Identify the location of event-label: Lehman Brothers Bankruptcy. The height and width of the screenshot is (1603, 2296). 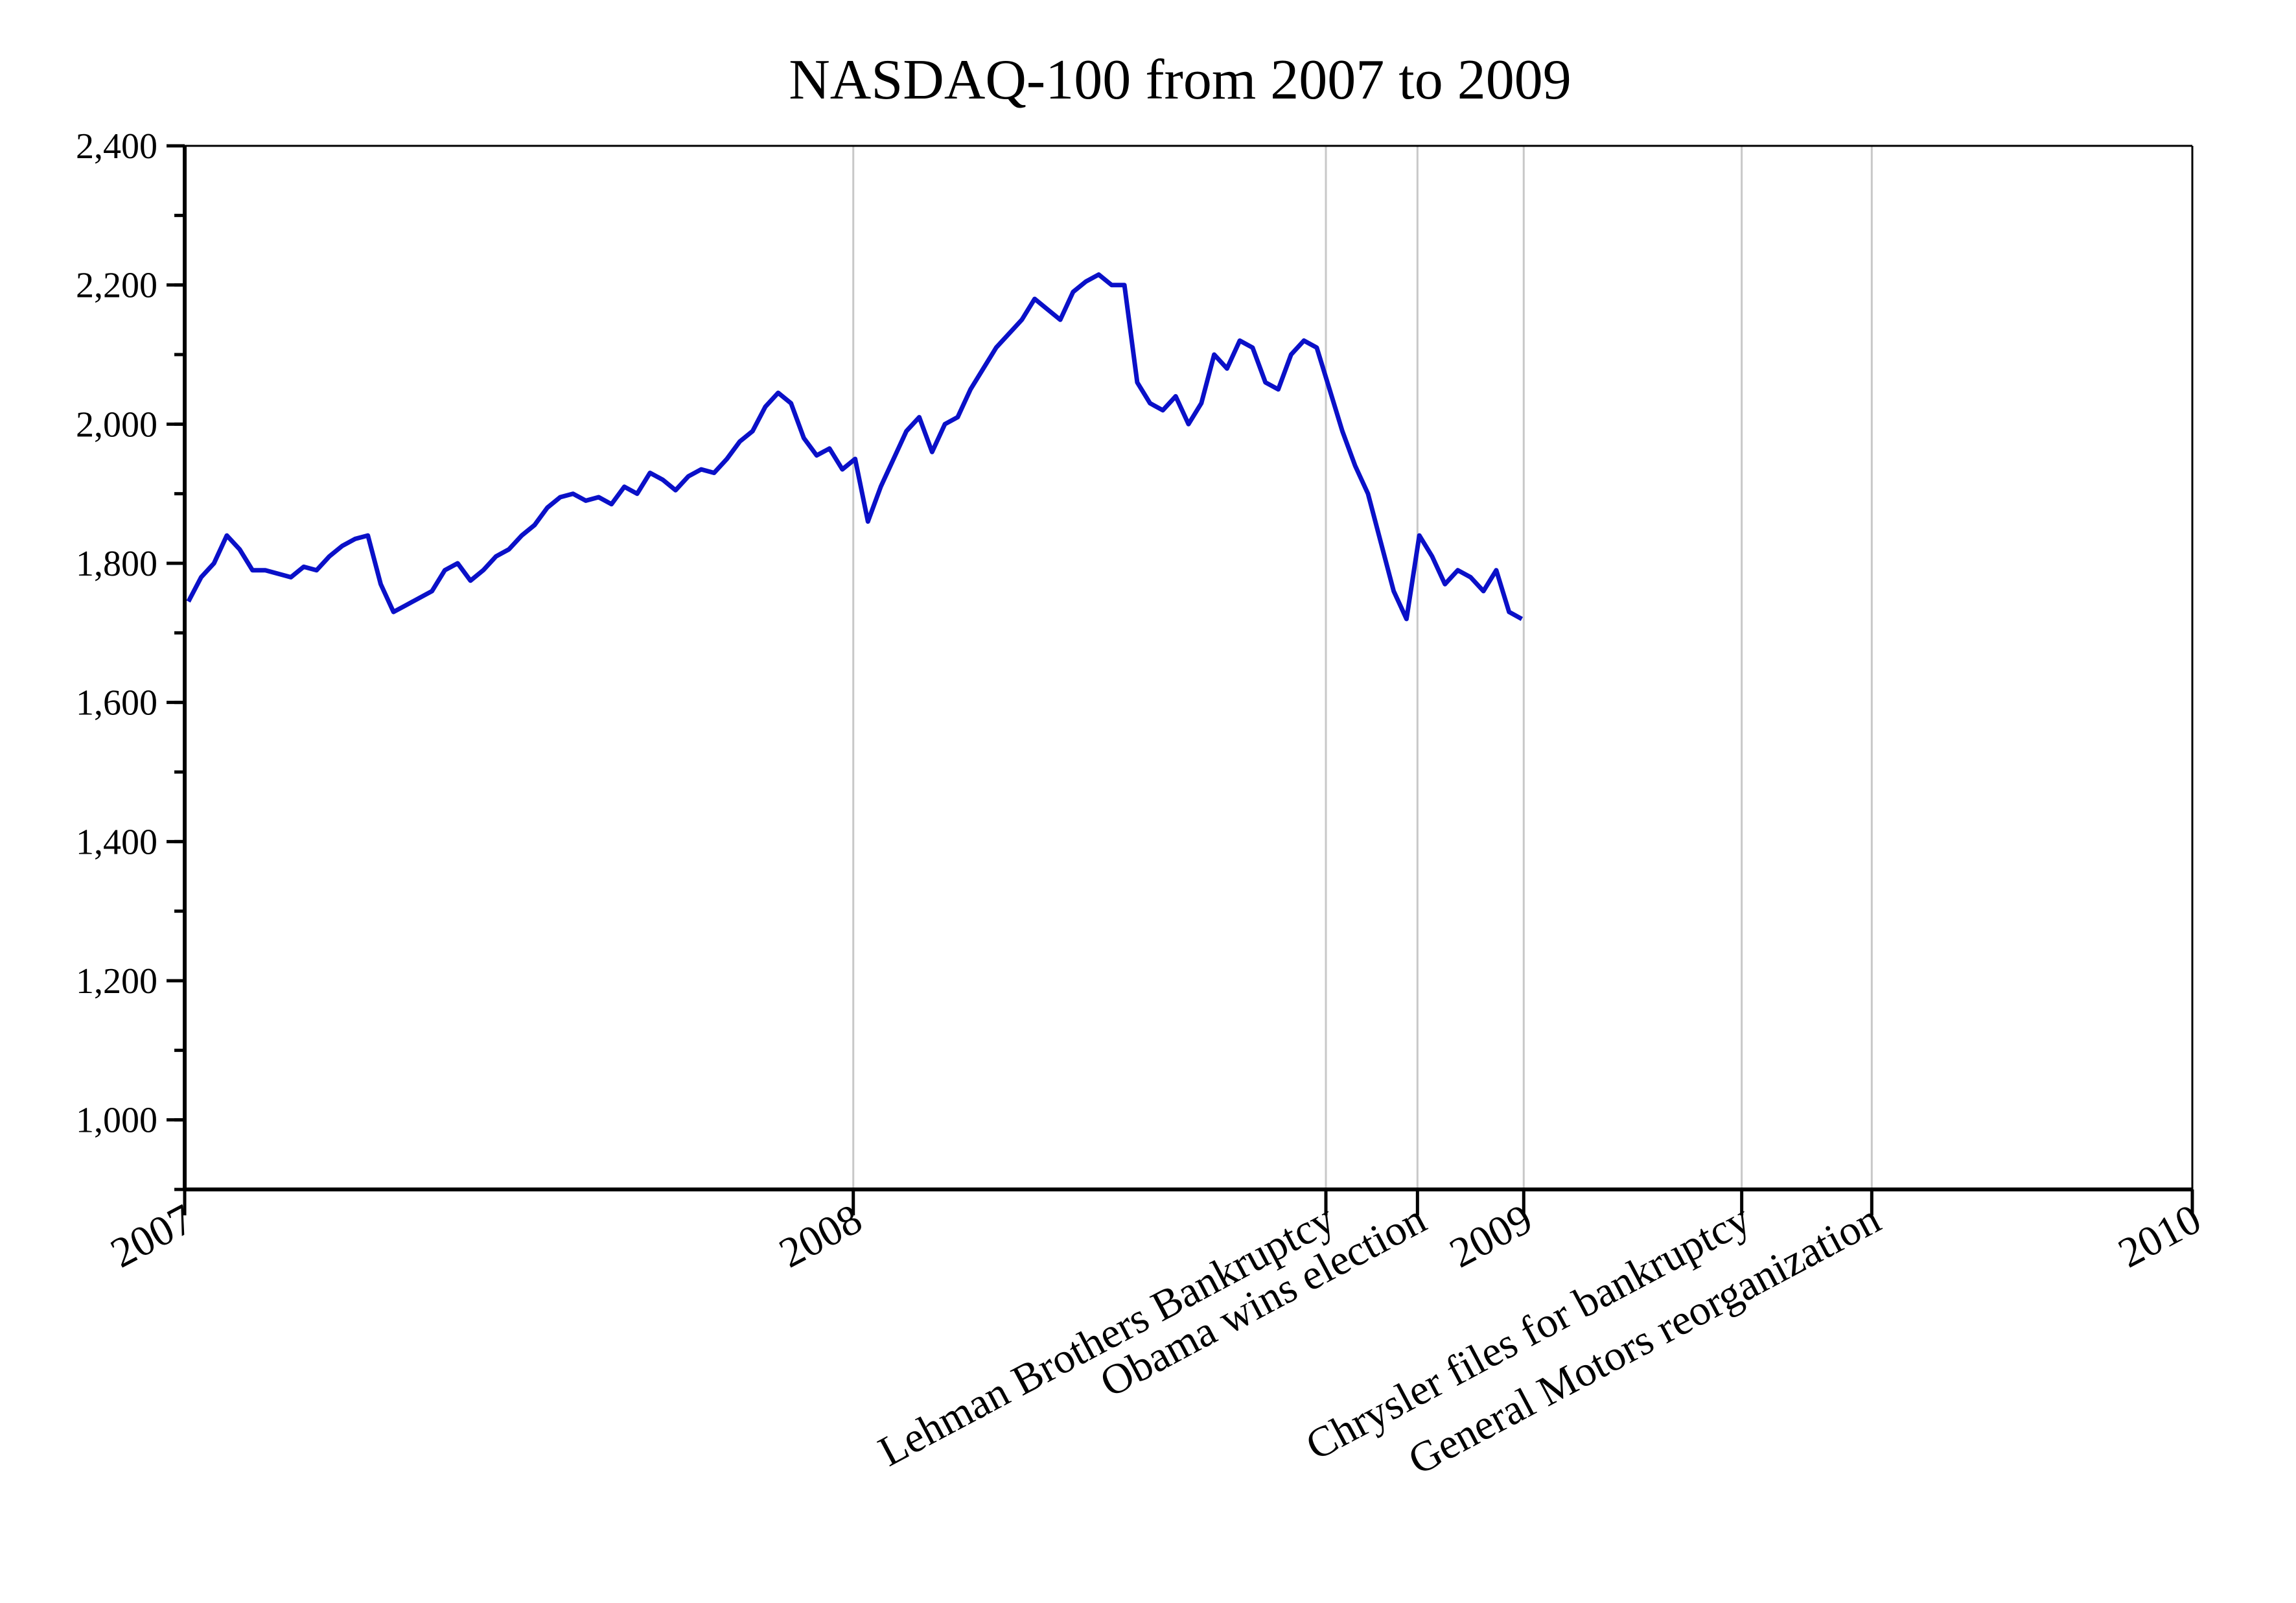
(1106, 1335).